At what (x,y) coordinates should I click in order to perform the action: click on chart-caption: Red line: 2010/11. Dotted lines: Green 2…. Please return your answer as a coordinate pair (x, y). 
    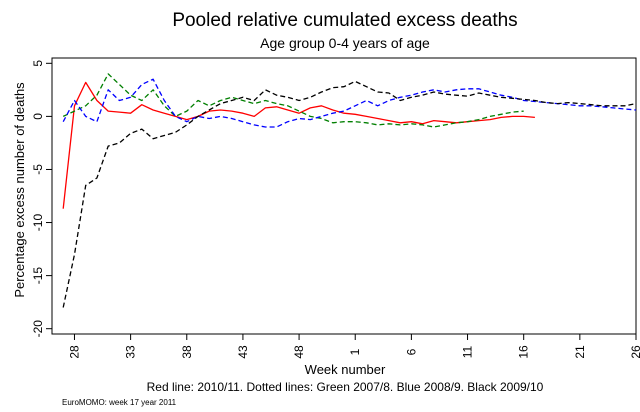
    Looking at the image, I should click on (345, 387).